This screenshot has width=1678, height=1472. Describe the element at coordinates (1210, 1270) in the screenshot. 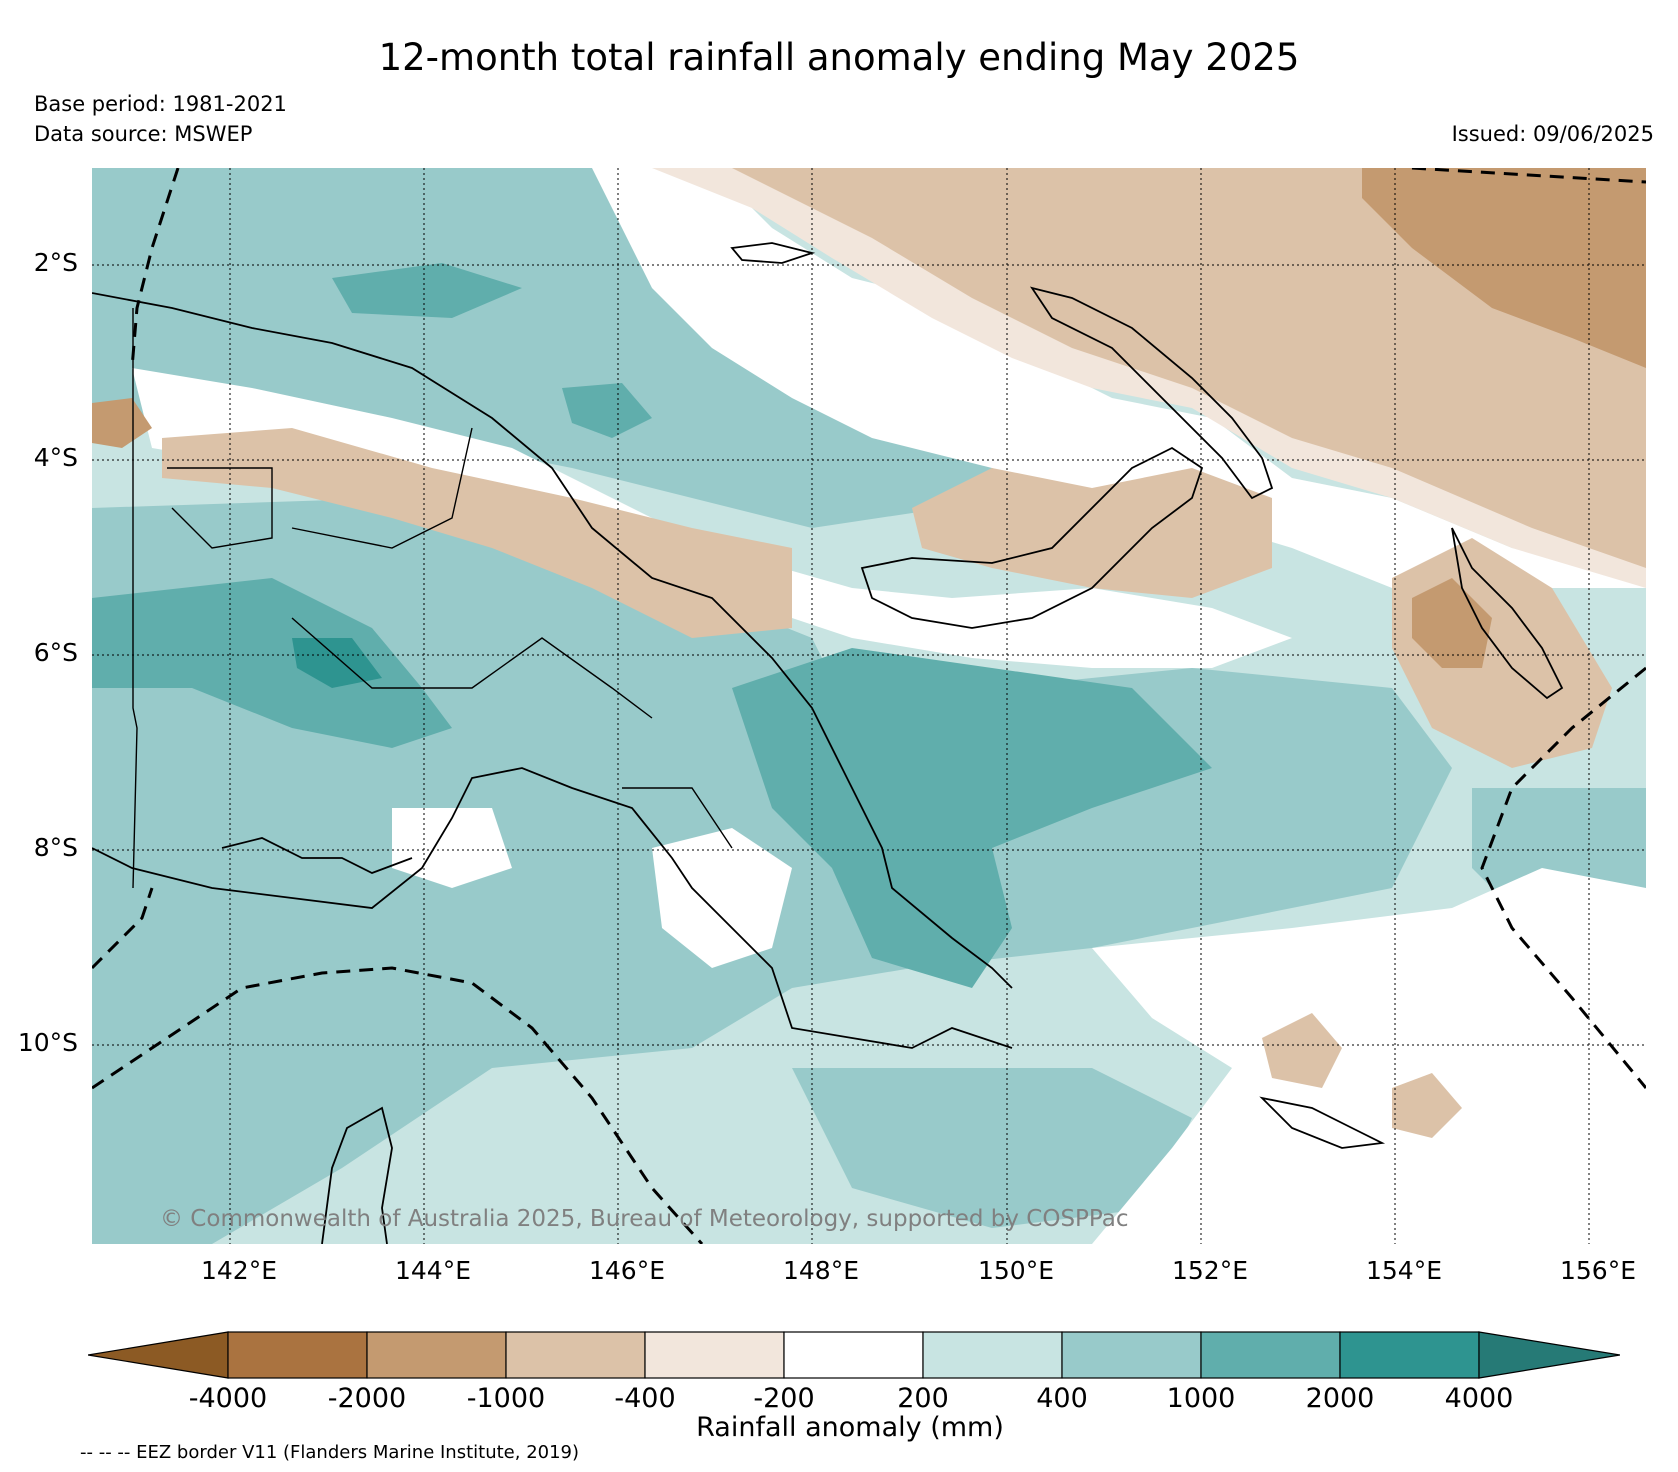

I see `lon-label-152e: 152°E` at that location.